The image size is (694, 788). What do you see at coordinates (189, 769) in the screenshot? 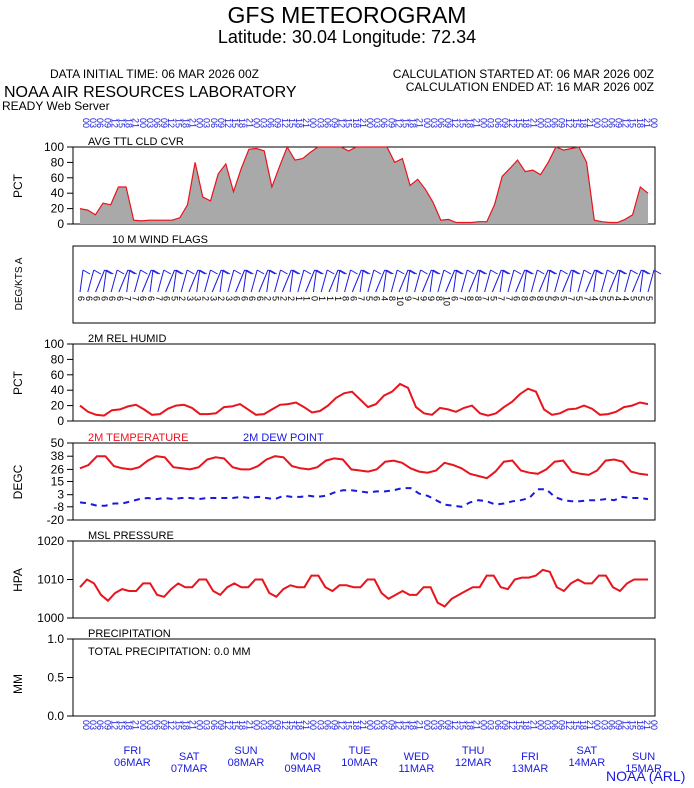
I see `day-date-label: 07MAR` at bounding box center [189, 769].